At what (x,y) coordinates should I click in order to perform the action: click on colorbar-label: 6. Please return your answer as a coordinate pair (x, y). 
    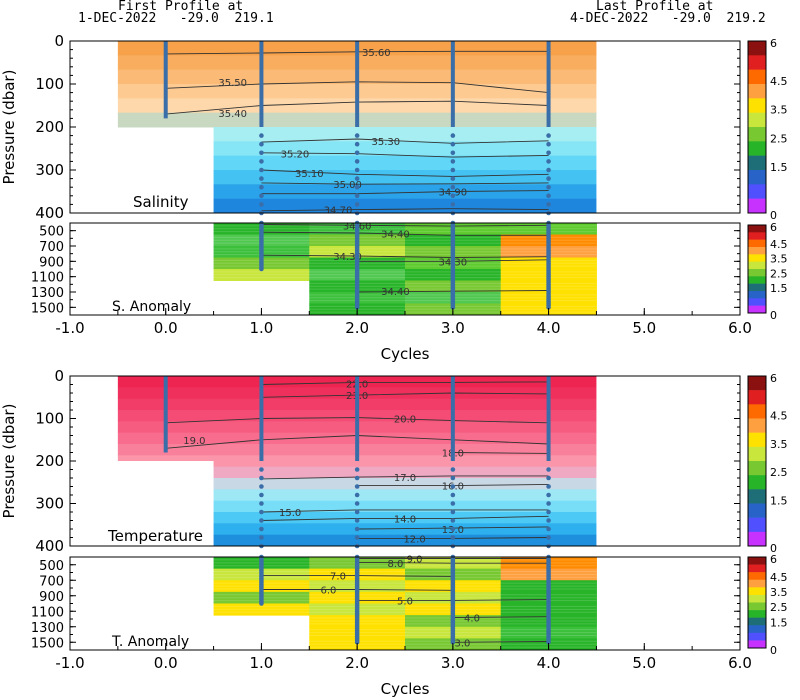
    Looking at the image, I should click on (773, 43).